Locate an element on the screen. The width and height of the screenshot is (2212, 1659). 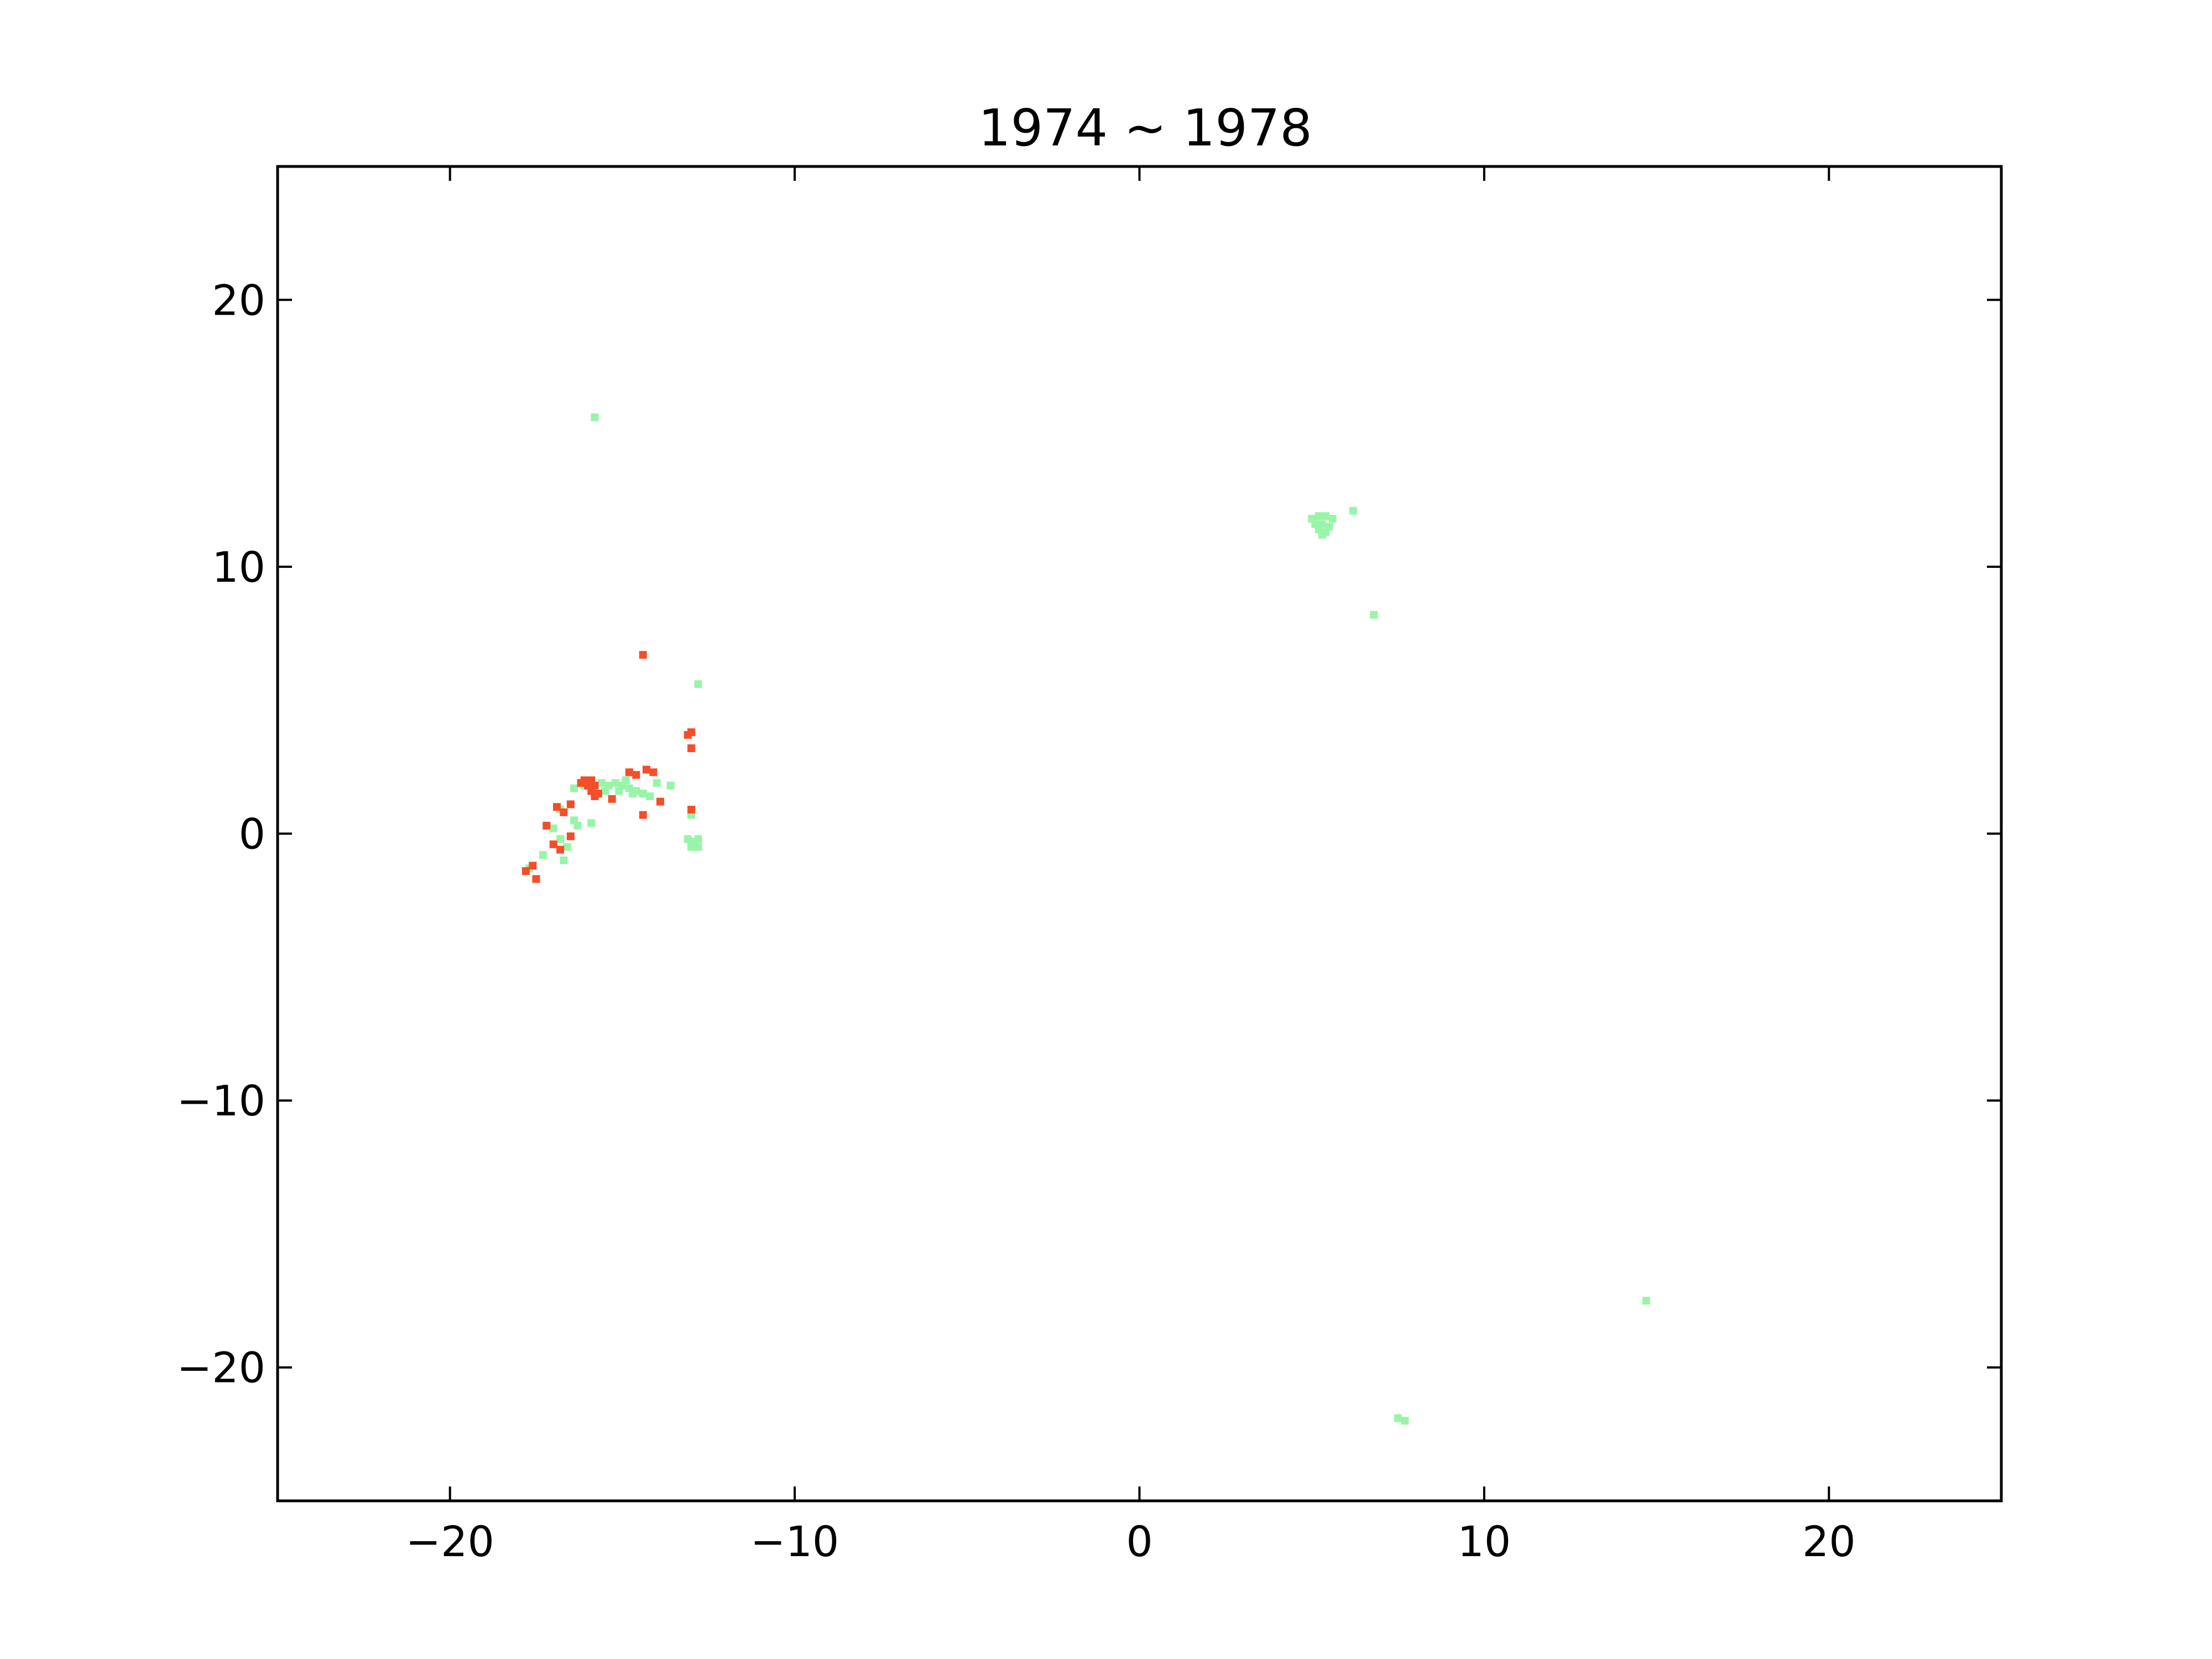
y-tick-label: −10 is located at coordinates (221, 1101).